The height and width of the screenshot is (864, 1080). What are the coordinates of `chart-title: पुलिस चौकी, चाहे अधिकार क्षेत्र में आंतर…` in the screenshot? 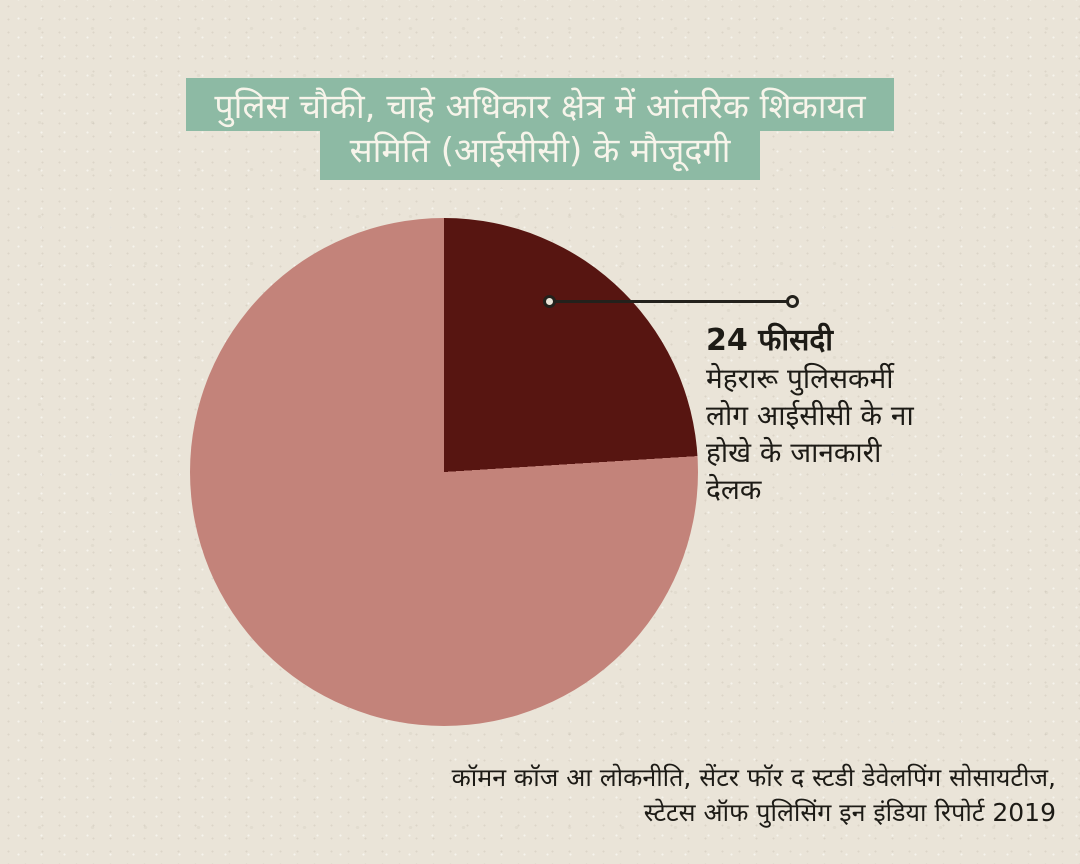 It's located at (540, 129).